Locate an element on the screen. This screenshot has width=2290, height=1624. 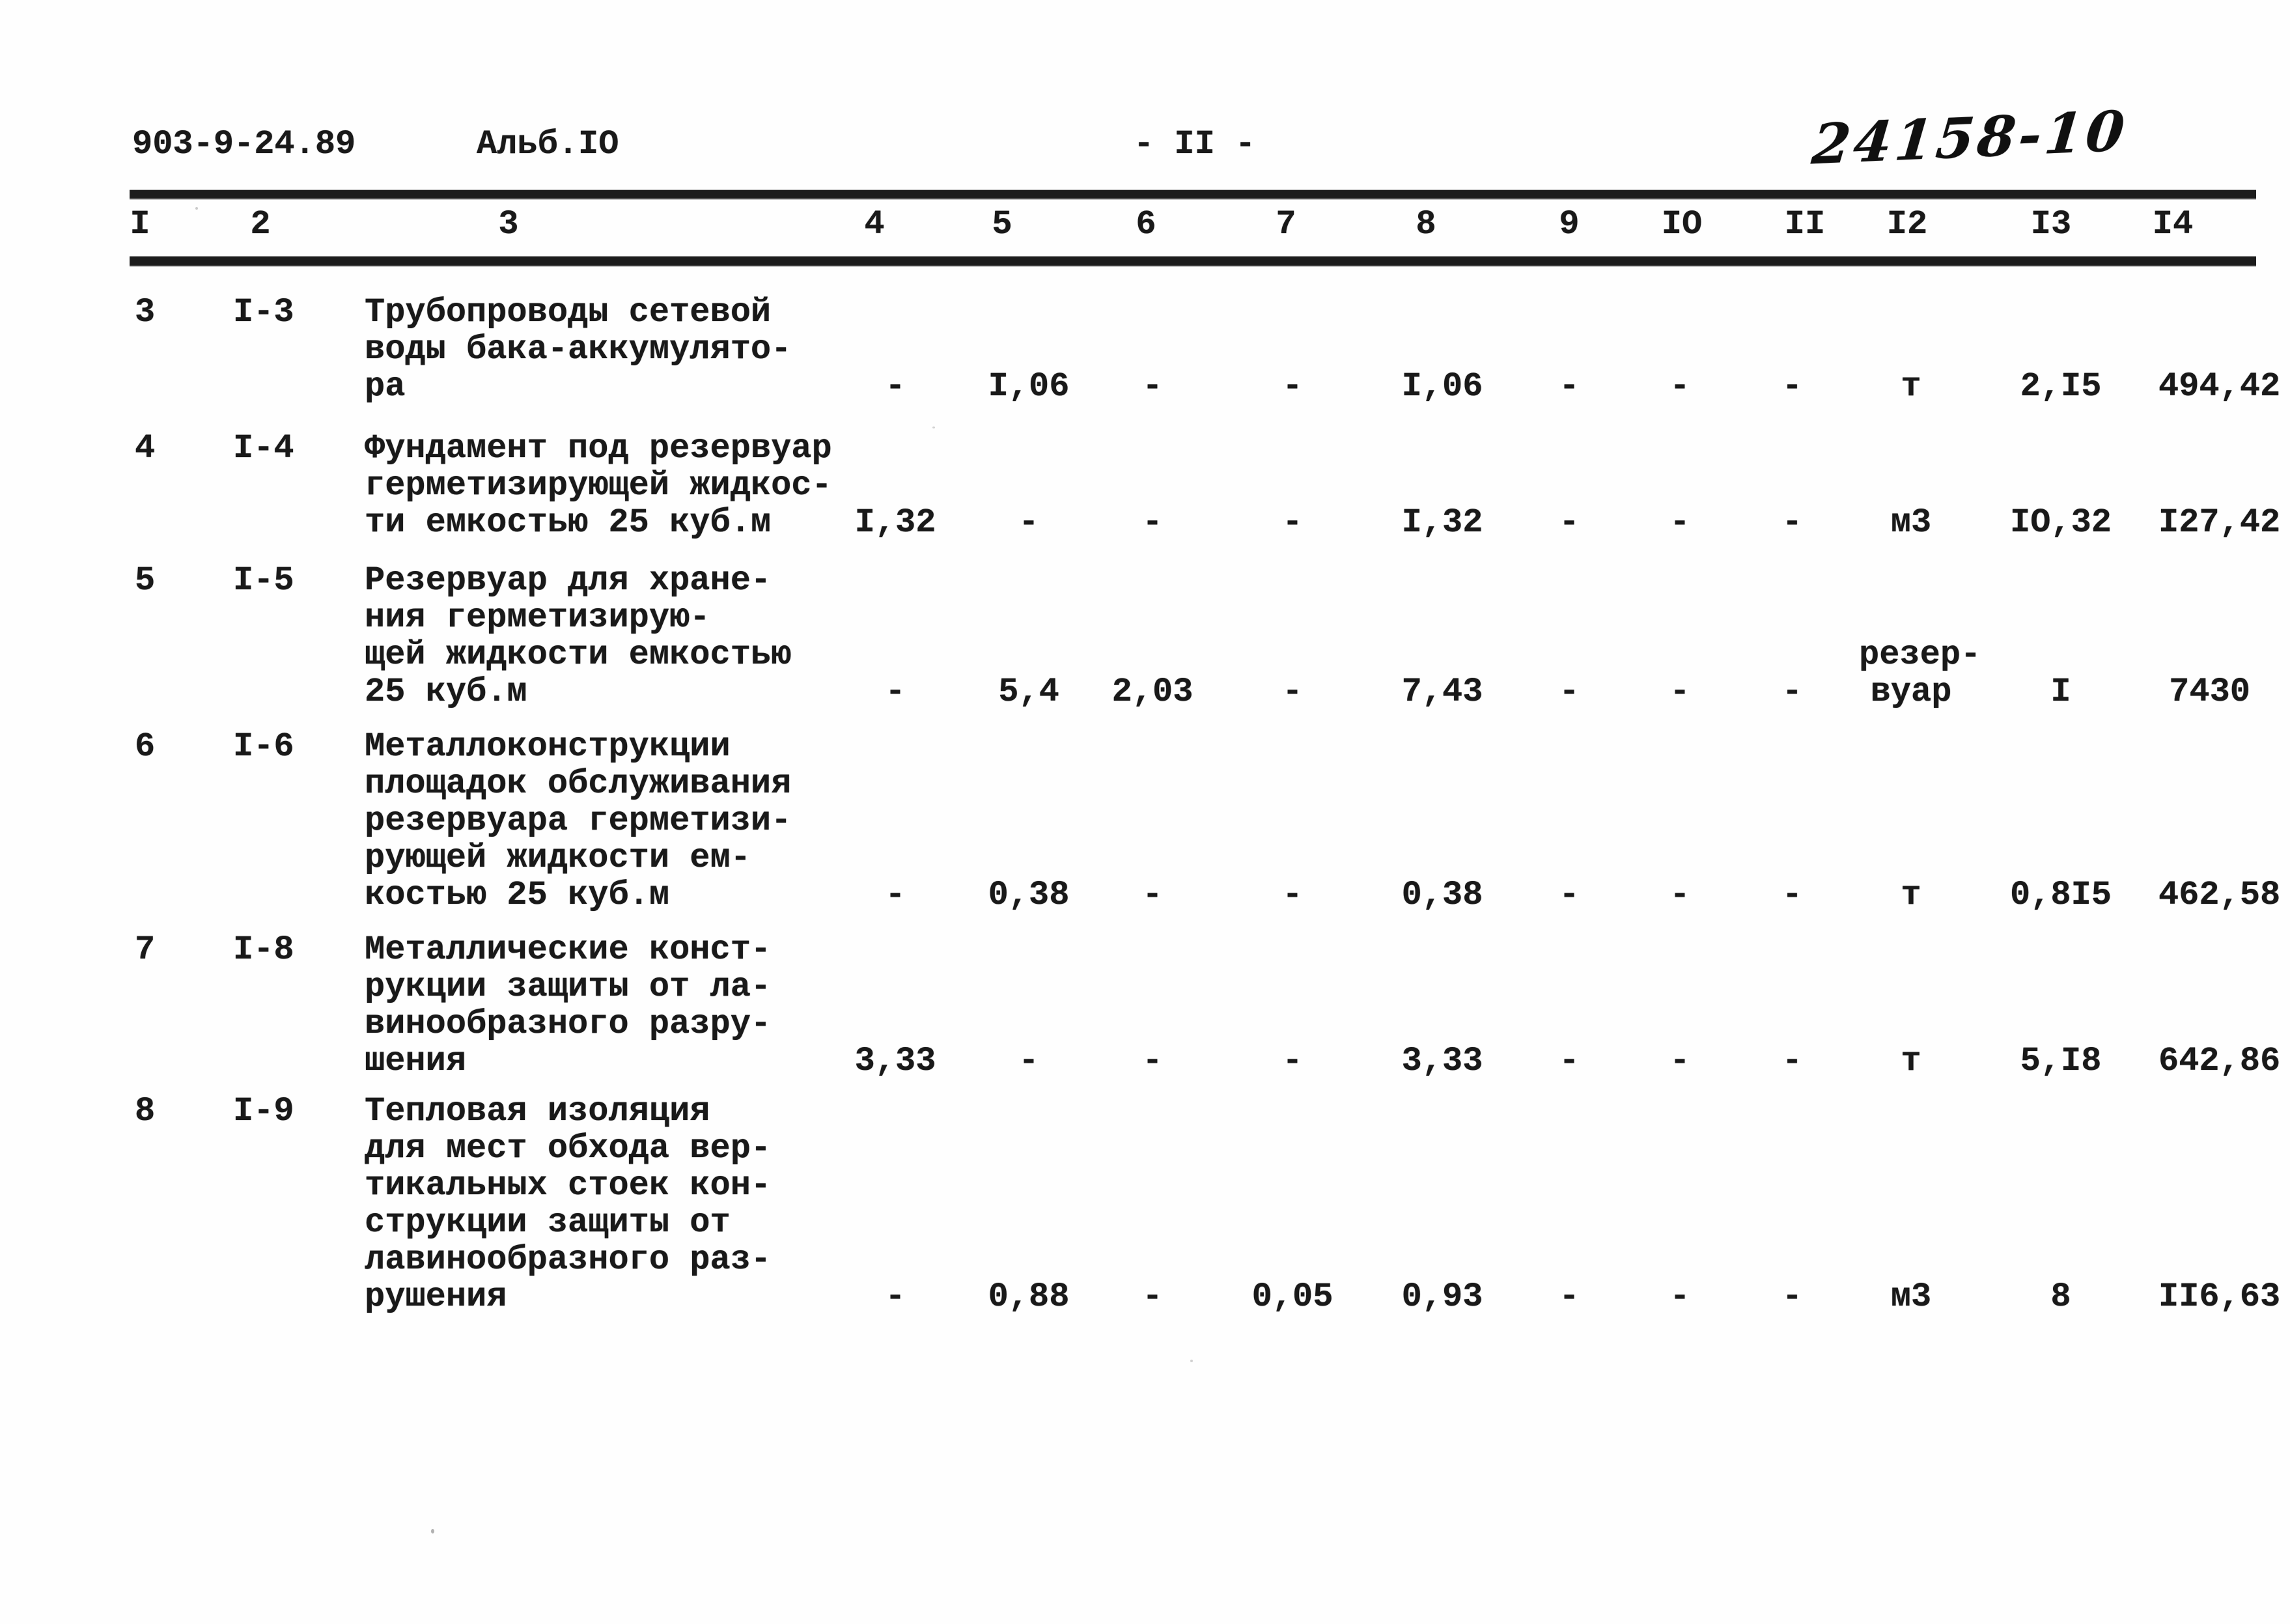
cell-col13: I is located at coordinates (2060, 692).